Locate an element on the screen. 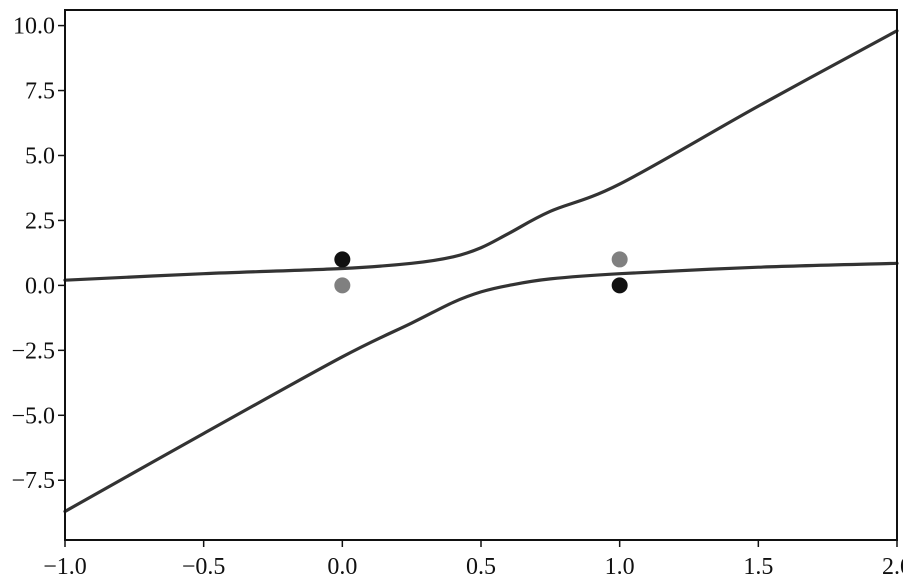  y-tick-label: 5.0 is located at coordinates (40, 156).